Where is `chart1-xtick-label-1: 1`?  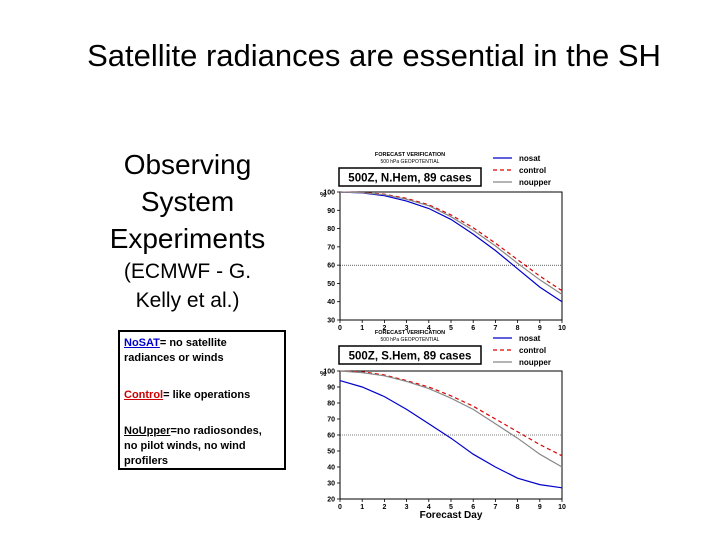 chart1-xtick-label-1: 1 is located at coordinates (362, 328).